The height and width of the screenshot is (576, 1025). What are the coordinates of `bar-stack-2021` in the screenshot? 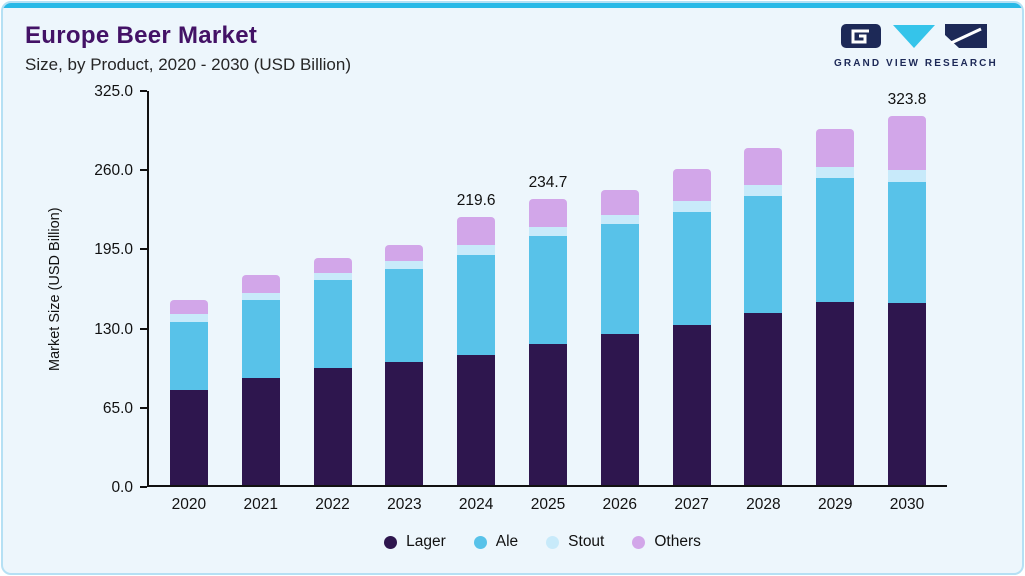 It's located at (260, 380).